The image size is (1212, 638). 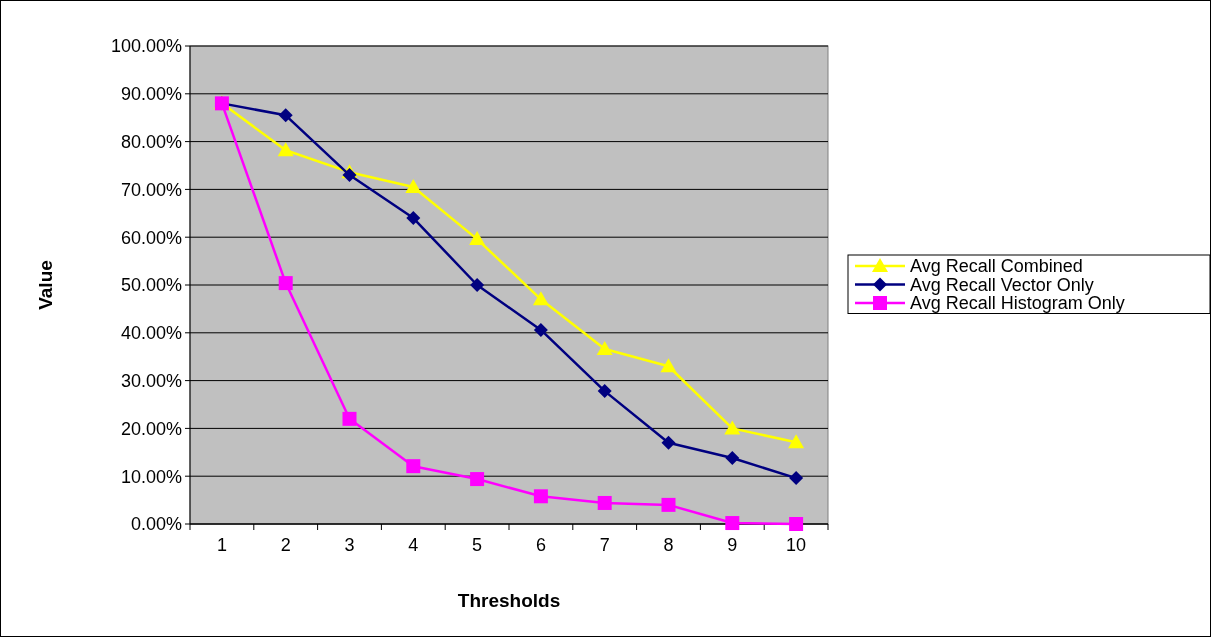 I want to click on y-tick-label: 10.00%, so click(x=151, y=476).